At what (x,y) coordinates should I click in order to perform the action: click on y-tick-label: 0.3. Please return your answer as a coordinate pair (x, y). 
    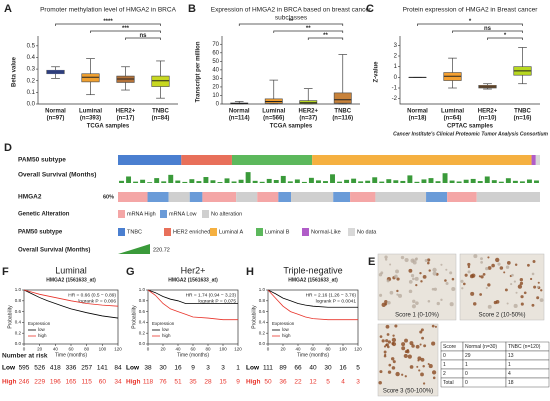
    Looking at the image, I should click on (31, 70).